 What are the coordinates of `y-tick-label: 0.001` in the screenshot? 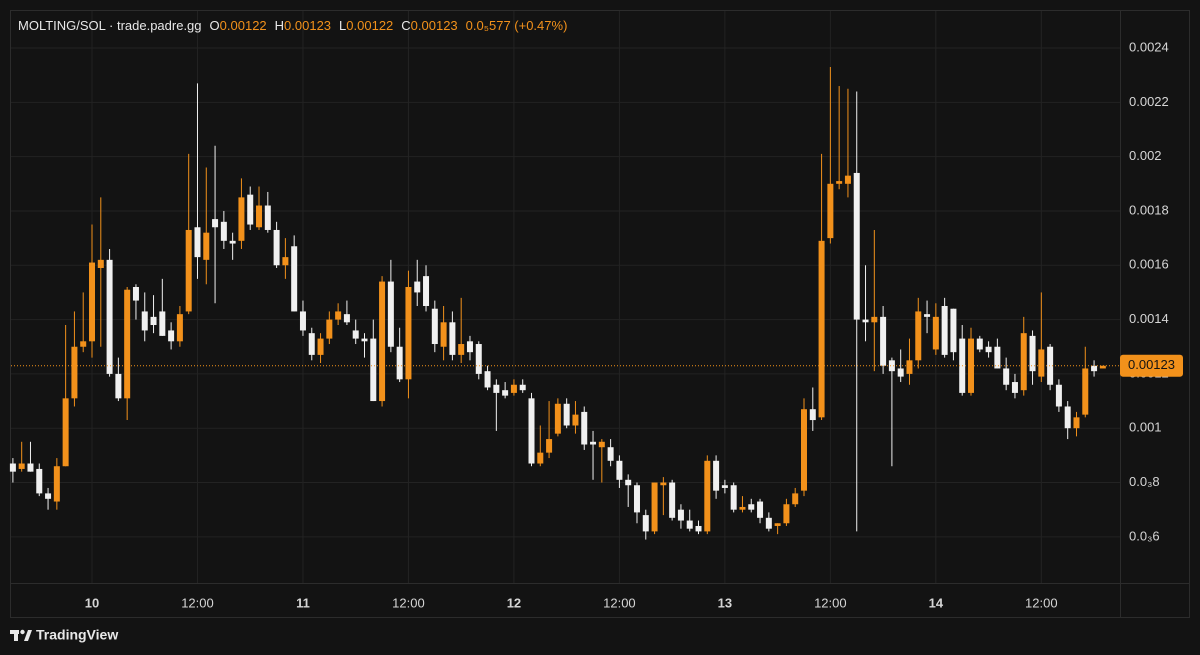 It's located at (1145, 427).